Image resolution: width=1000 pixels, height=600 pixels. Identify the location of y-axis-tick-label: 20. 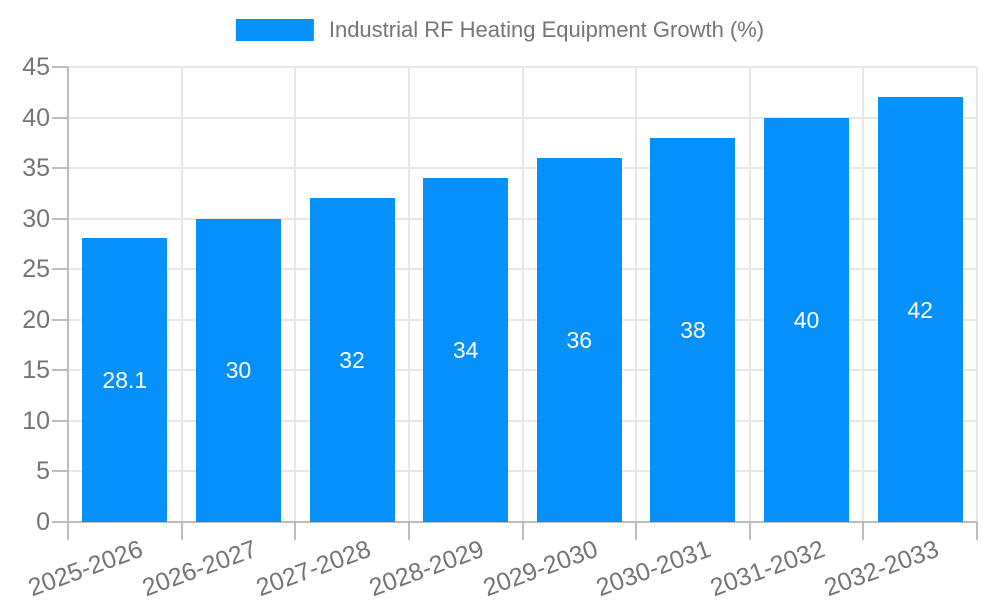
(36, 319).